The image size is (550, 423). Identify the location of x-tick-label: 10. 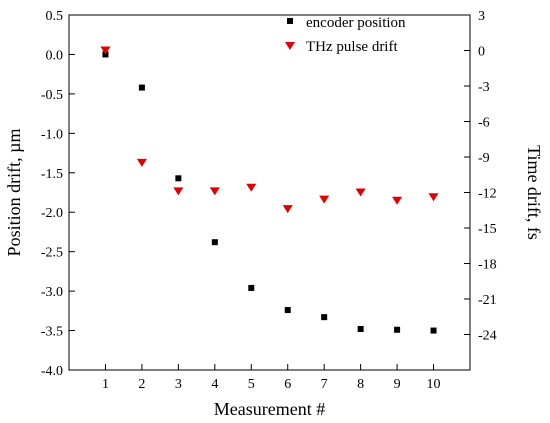
(434, 384).